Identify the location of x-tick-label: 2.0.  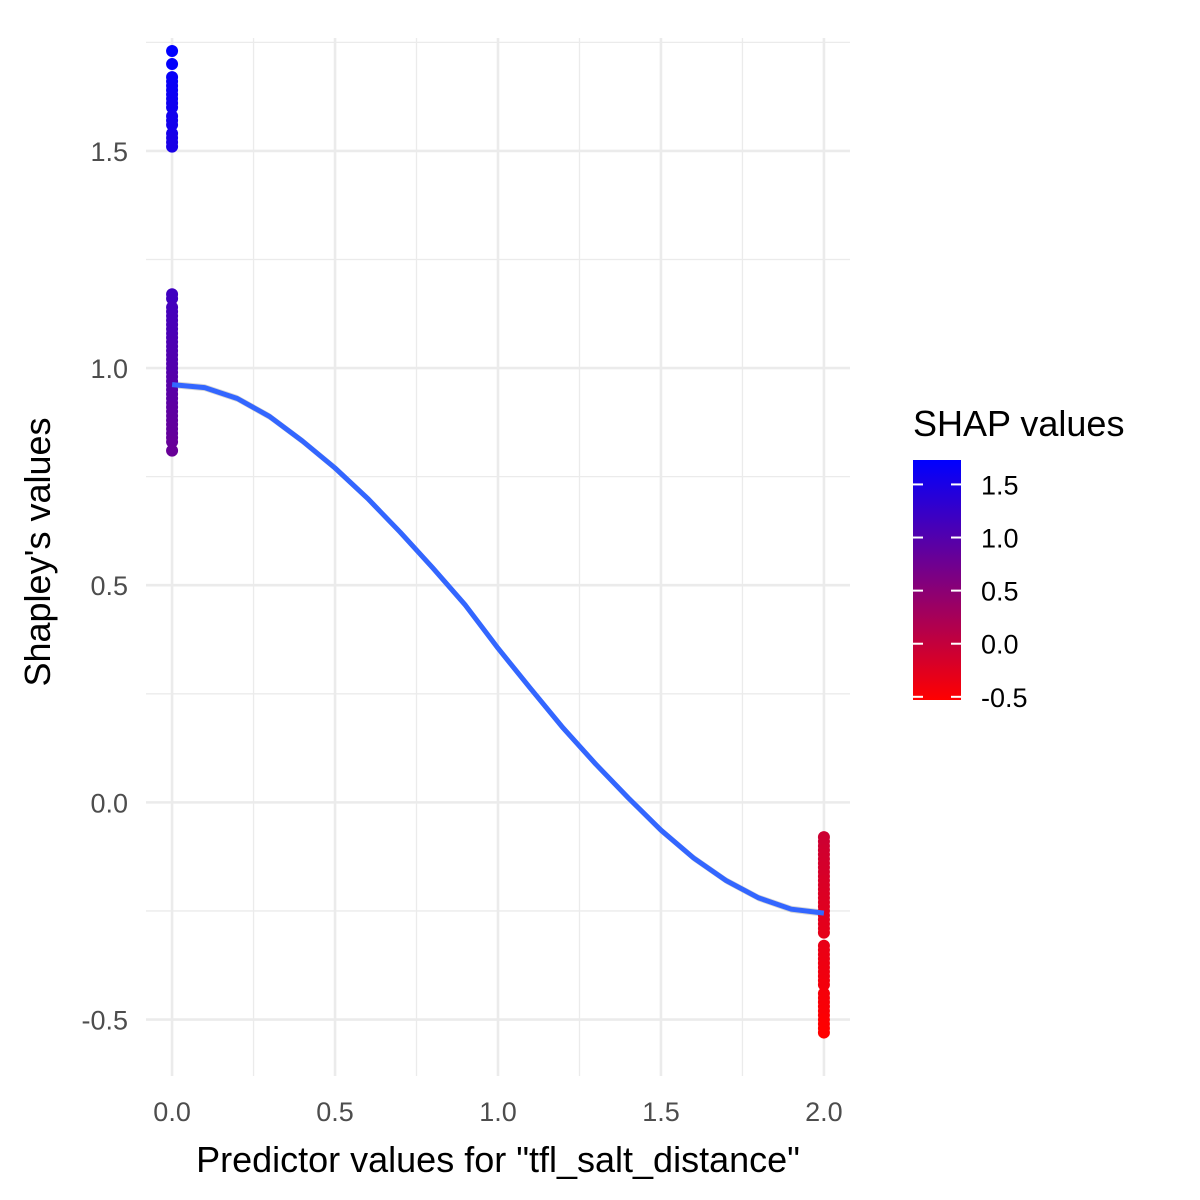
(824, 1112).